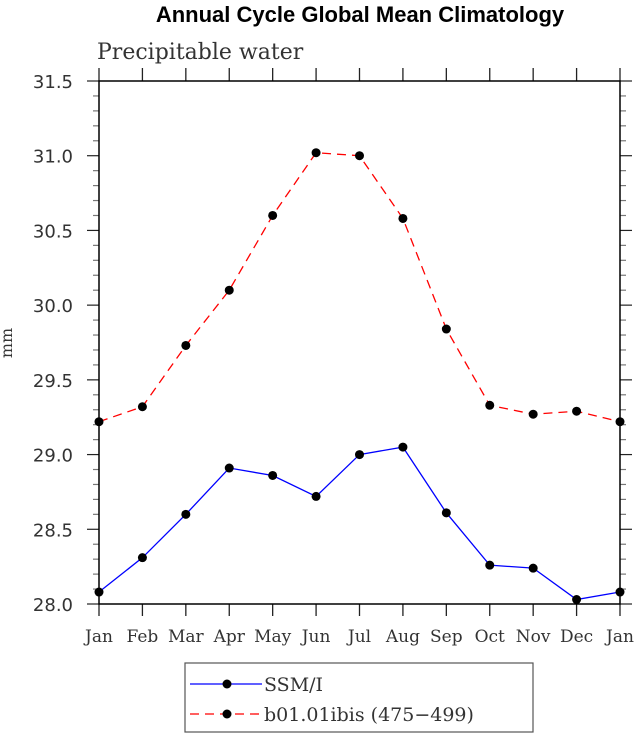 The width and height of the screenshot is (638, 734). Describe the element at coordinates (533, 637) in the screenshot. I see `x-tick-label: Nov` at that location.